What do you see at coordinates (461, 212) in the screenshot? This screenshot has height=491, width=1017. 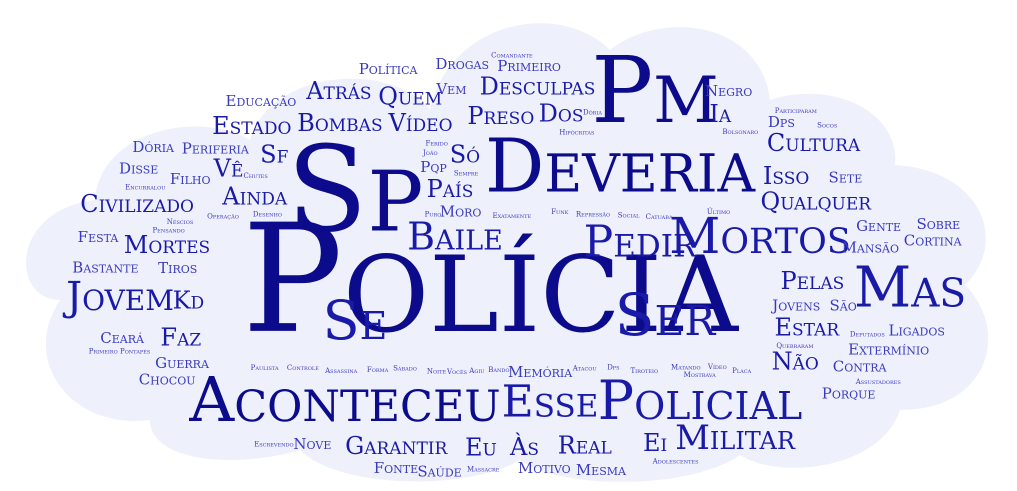 I see `cloud-word: Moro` at bounding box center [461, 212].